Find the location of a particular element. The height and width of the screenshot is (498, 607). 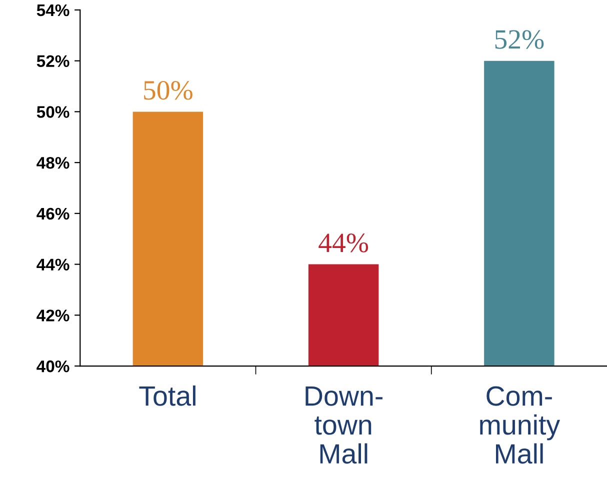

x-tick-label: Com- munity Mall is located at coordinates (520, 425).